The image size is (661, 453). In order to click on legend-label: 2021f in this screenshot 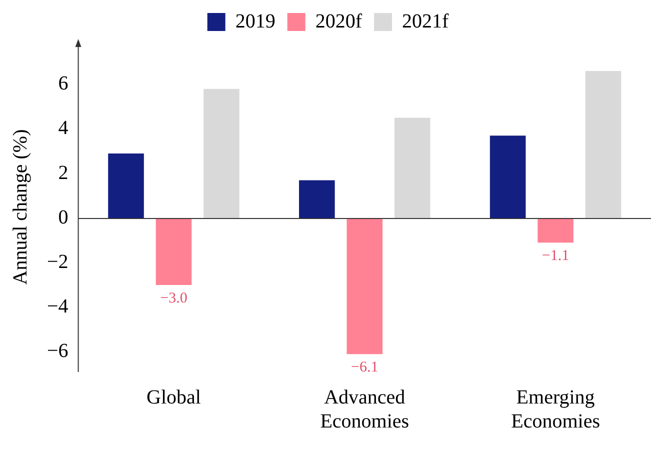, I will do `click(425, 21)`.